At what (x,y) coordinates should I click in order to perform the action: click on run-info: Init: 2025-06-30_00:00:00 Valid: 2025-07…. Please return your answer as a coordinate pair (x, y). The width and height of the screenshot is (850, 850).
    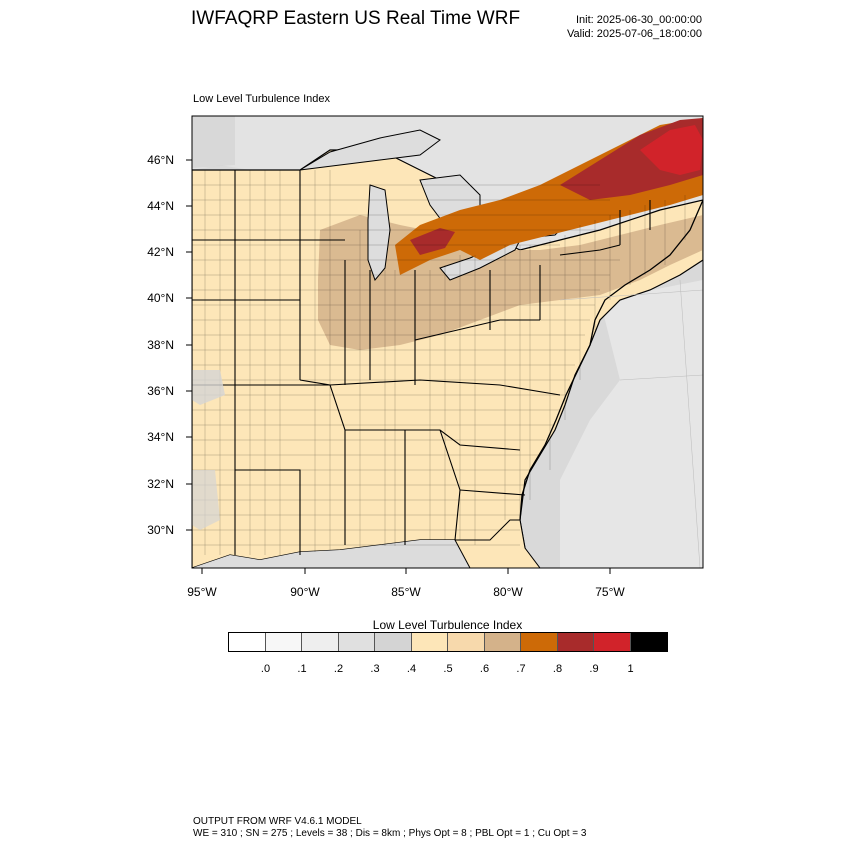
    Looking at the image, I should click on (634, 27).